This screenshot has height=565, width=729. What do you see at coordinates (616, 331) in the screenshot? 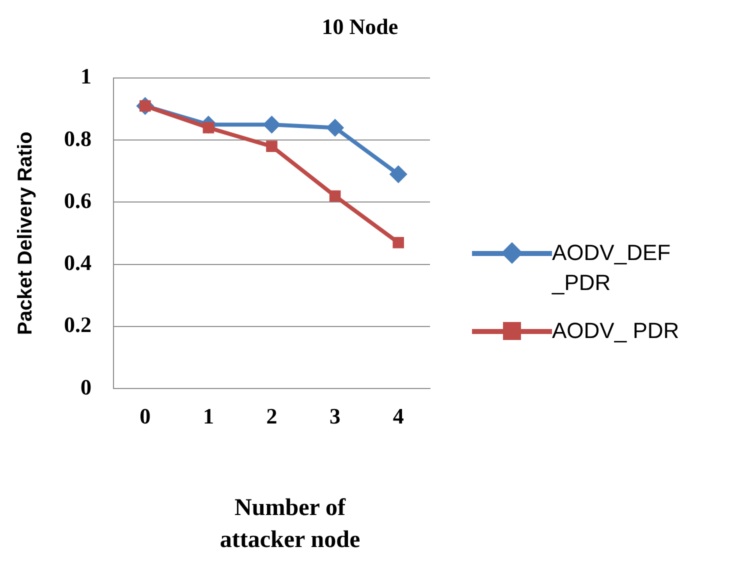
I see `legend-label: AODV_ PDR` at bounding box center [616, 331].